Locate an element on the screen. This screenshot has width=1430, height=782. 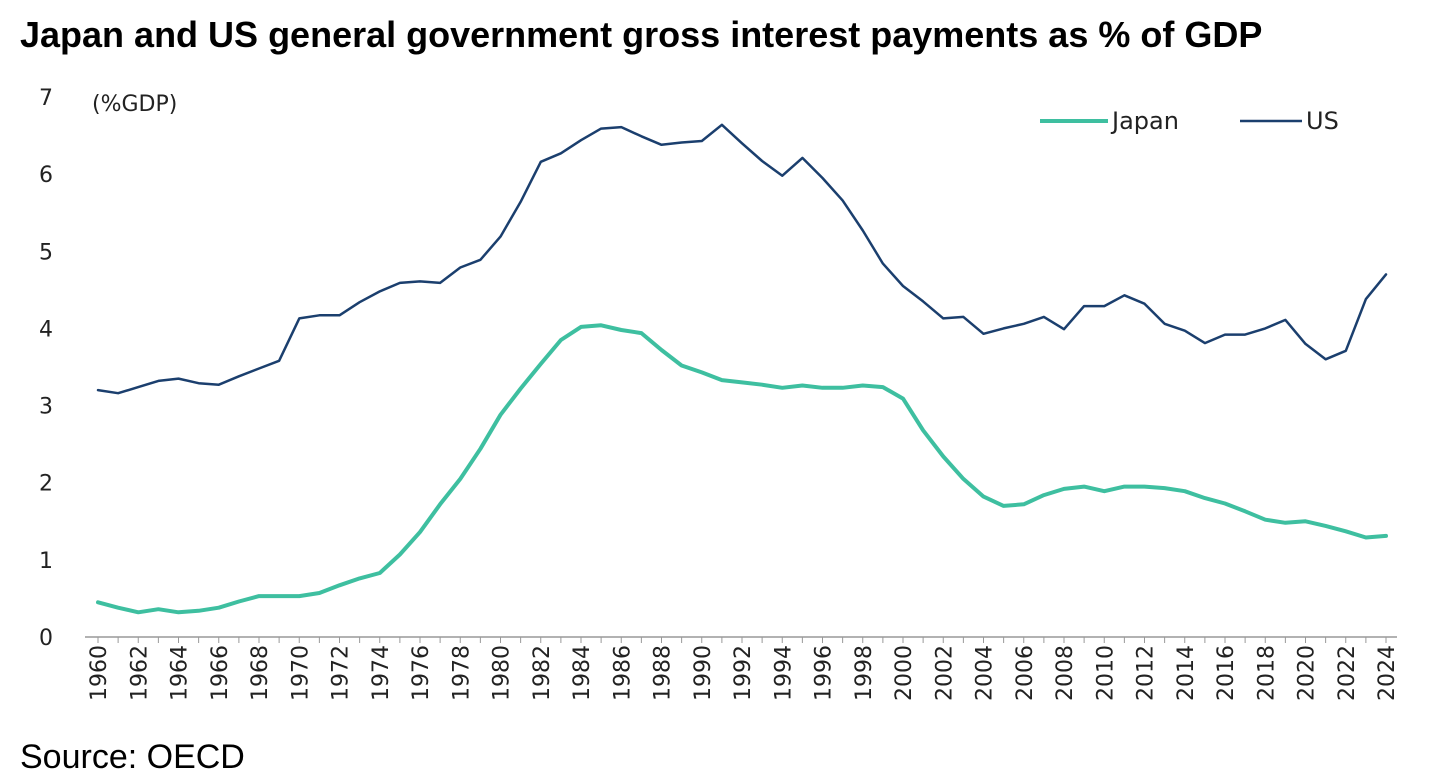
source-note: Source: OECD is located at coordinates (132, 757).